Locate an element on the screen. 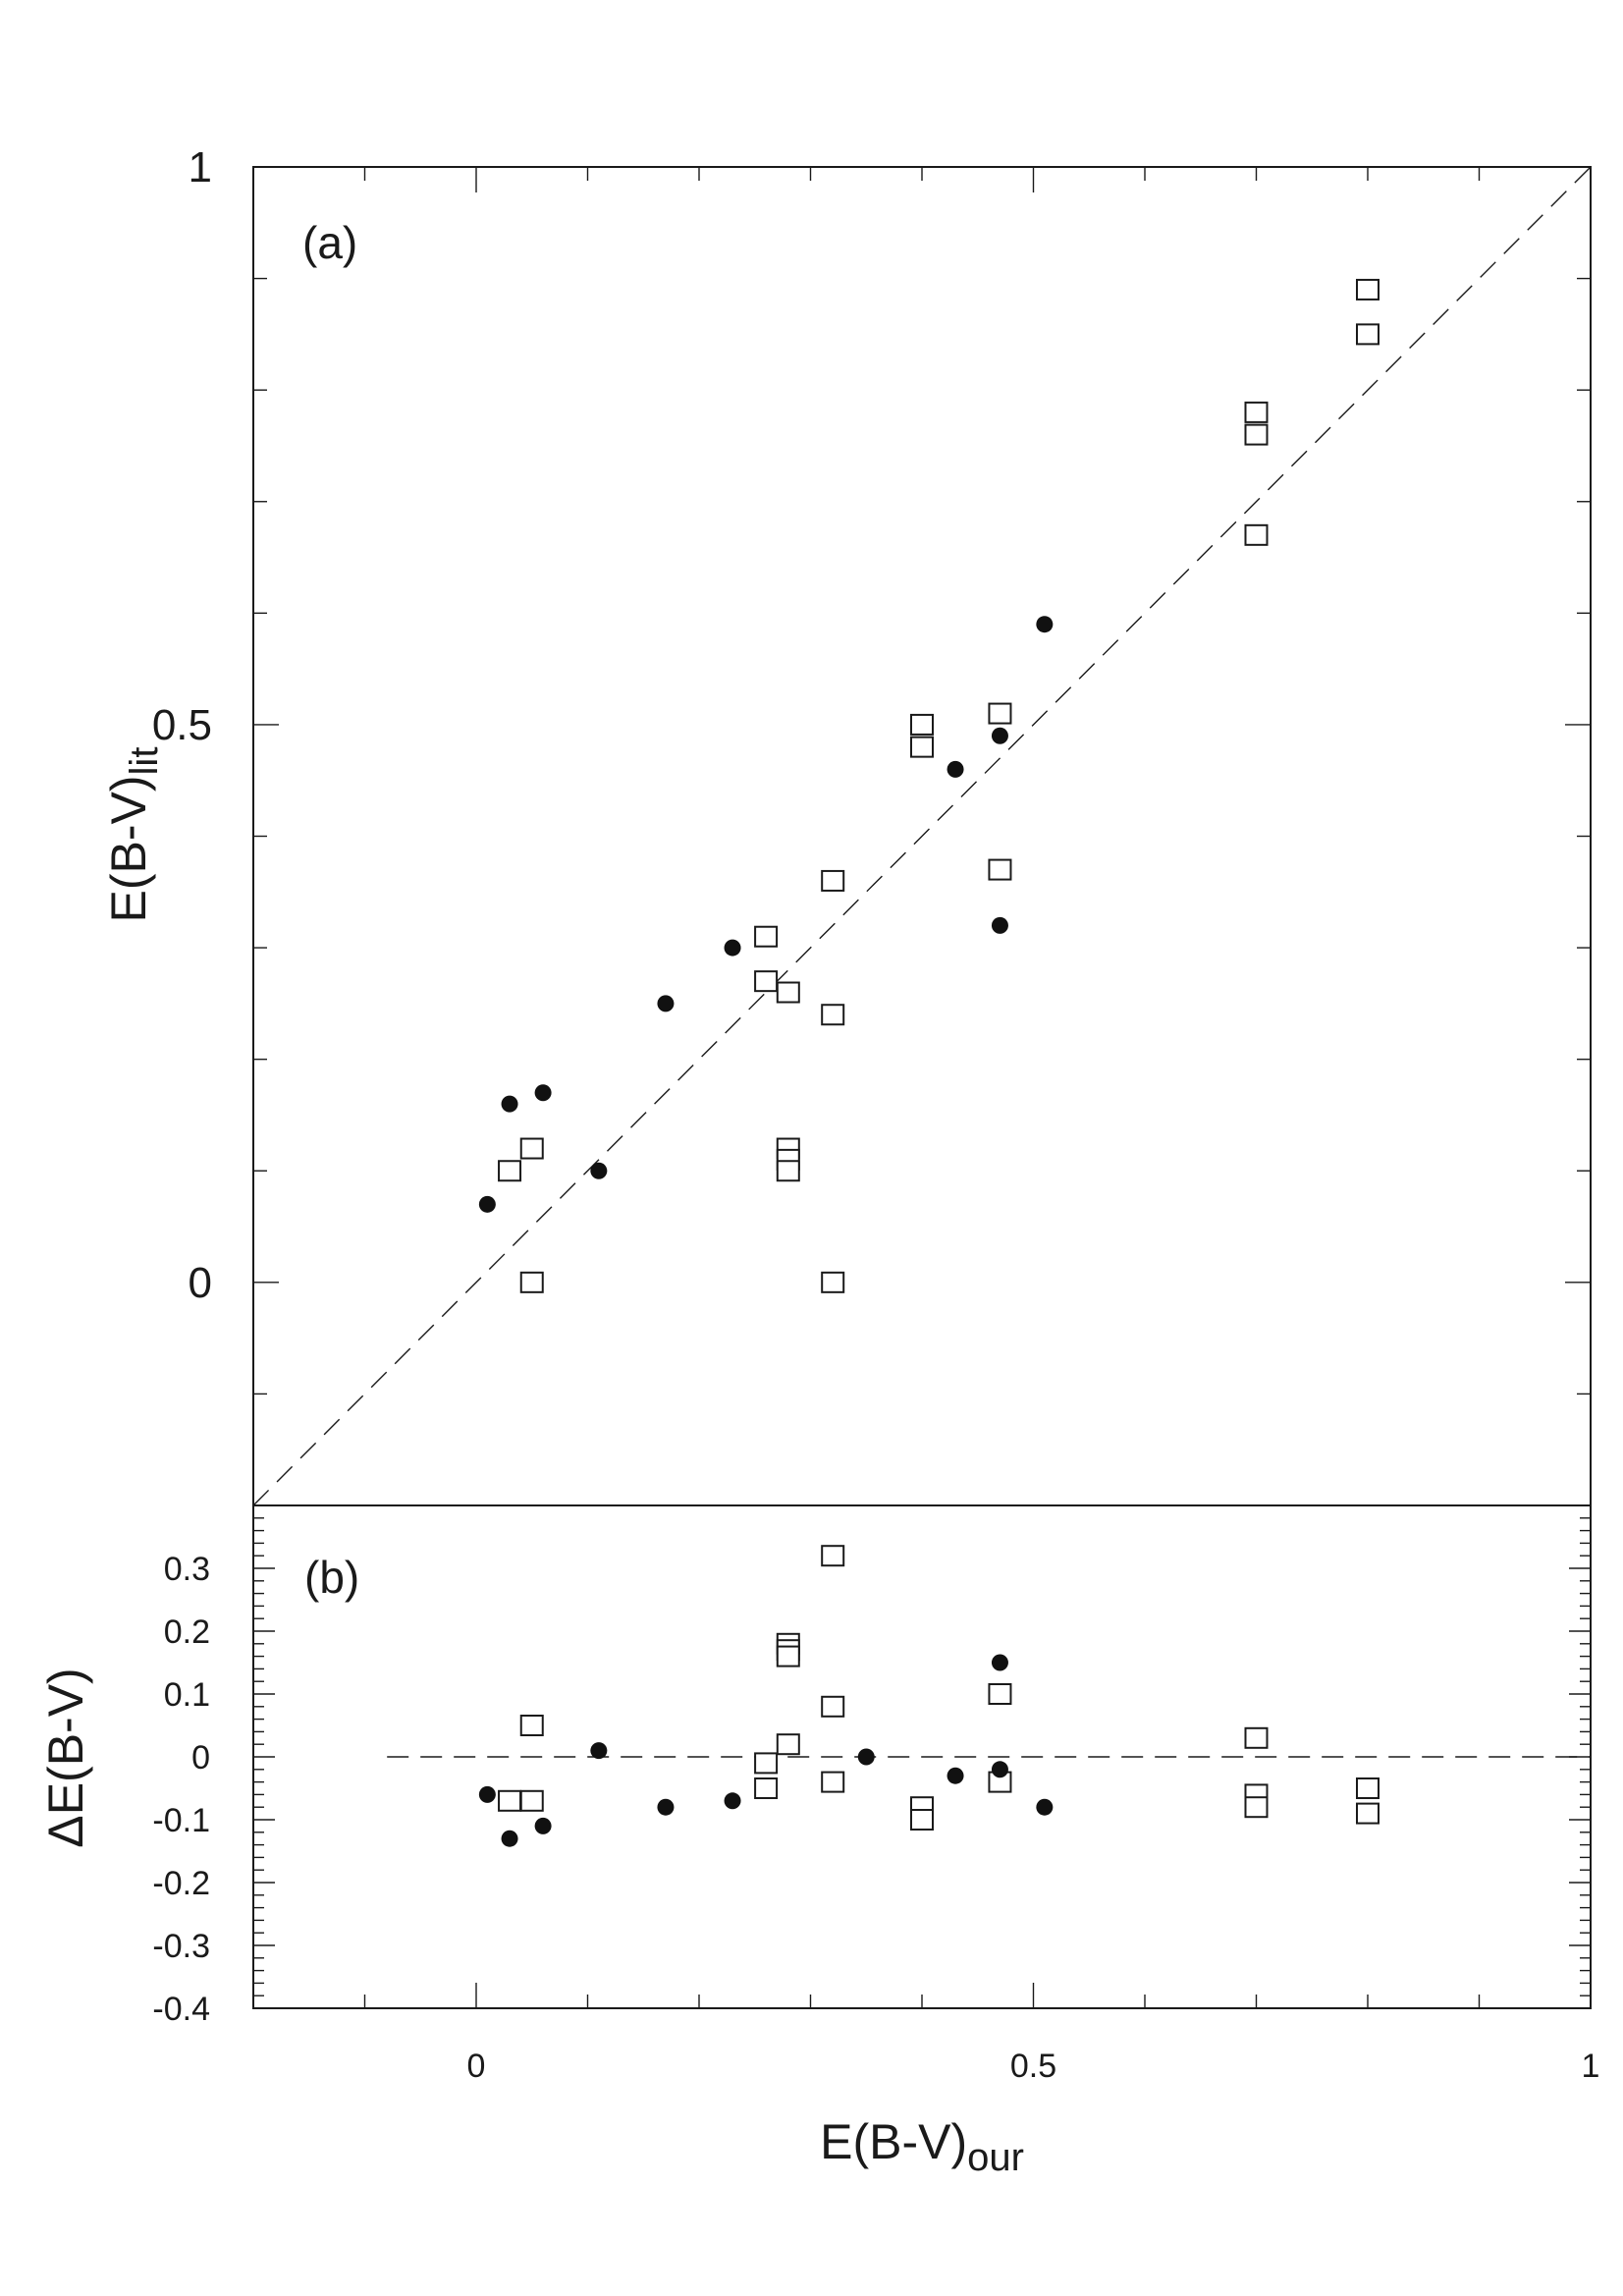  x-axis-title: E(B-V)our is located at coordinates (922, 2146).